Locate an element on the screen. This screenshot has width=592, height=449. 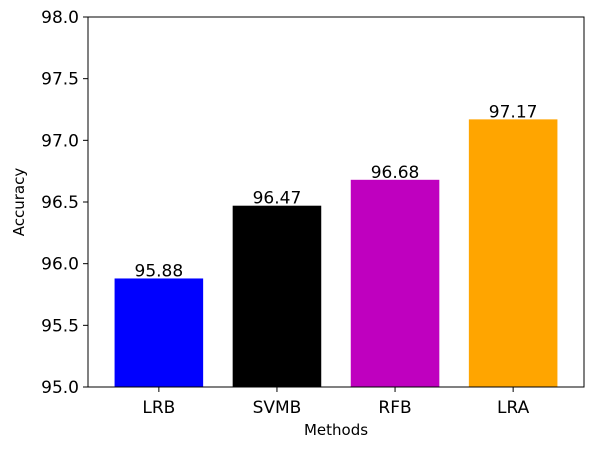
bar-rfb is located at coordinates (395, 283).